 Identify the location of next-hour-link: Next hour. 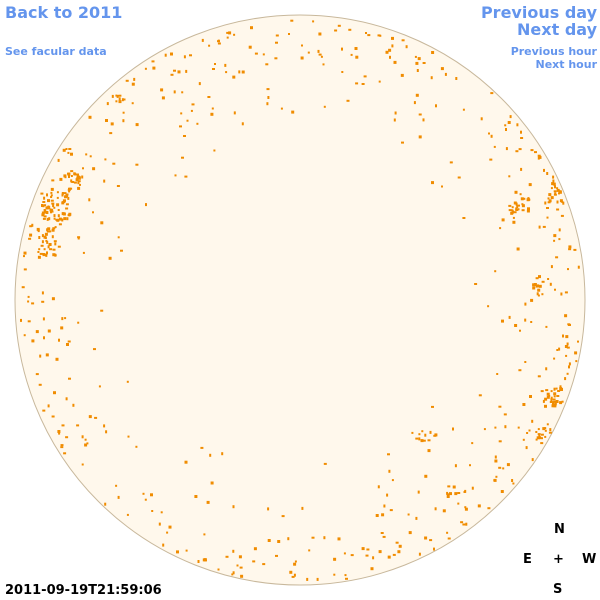
(566, 64).